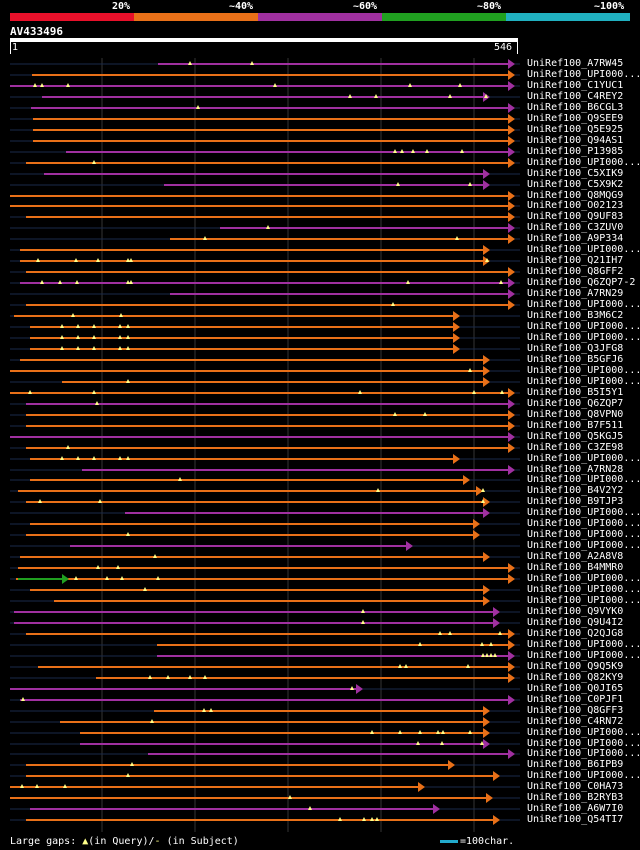 The height and width of the screenshot is (850, 640). I want to click on hit-label: UniRef100_C5XIK9, so click(575, 173).